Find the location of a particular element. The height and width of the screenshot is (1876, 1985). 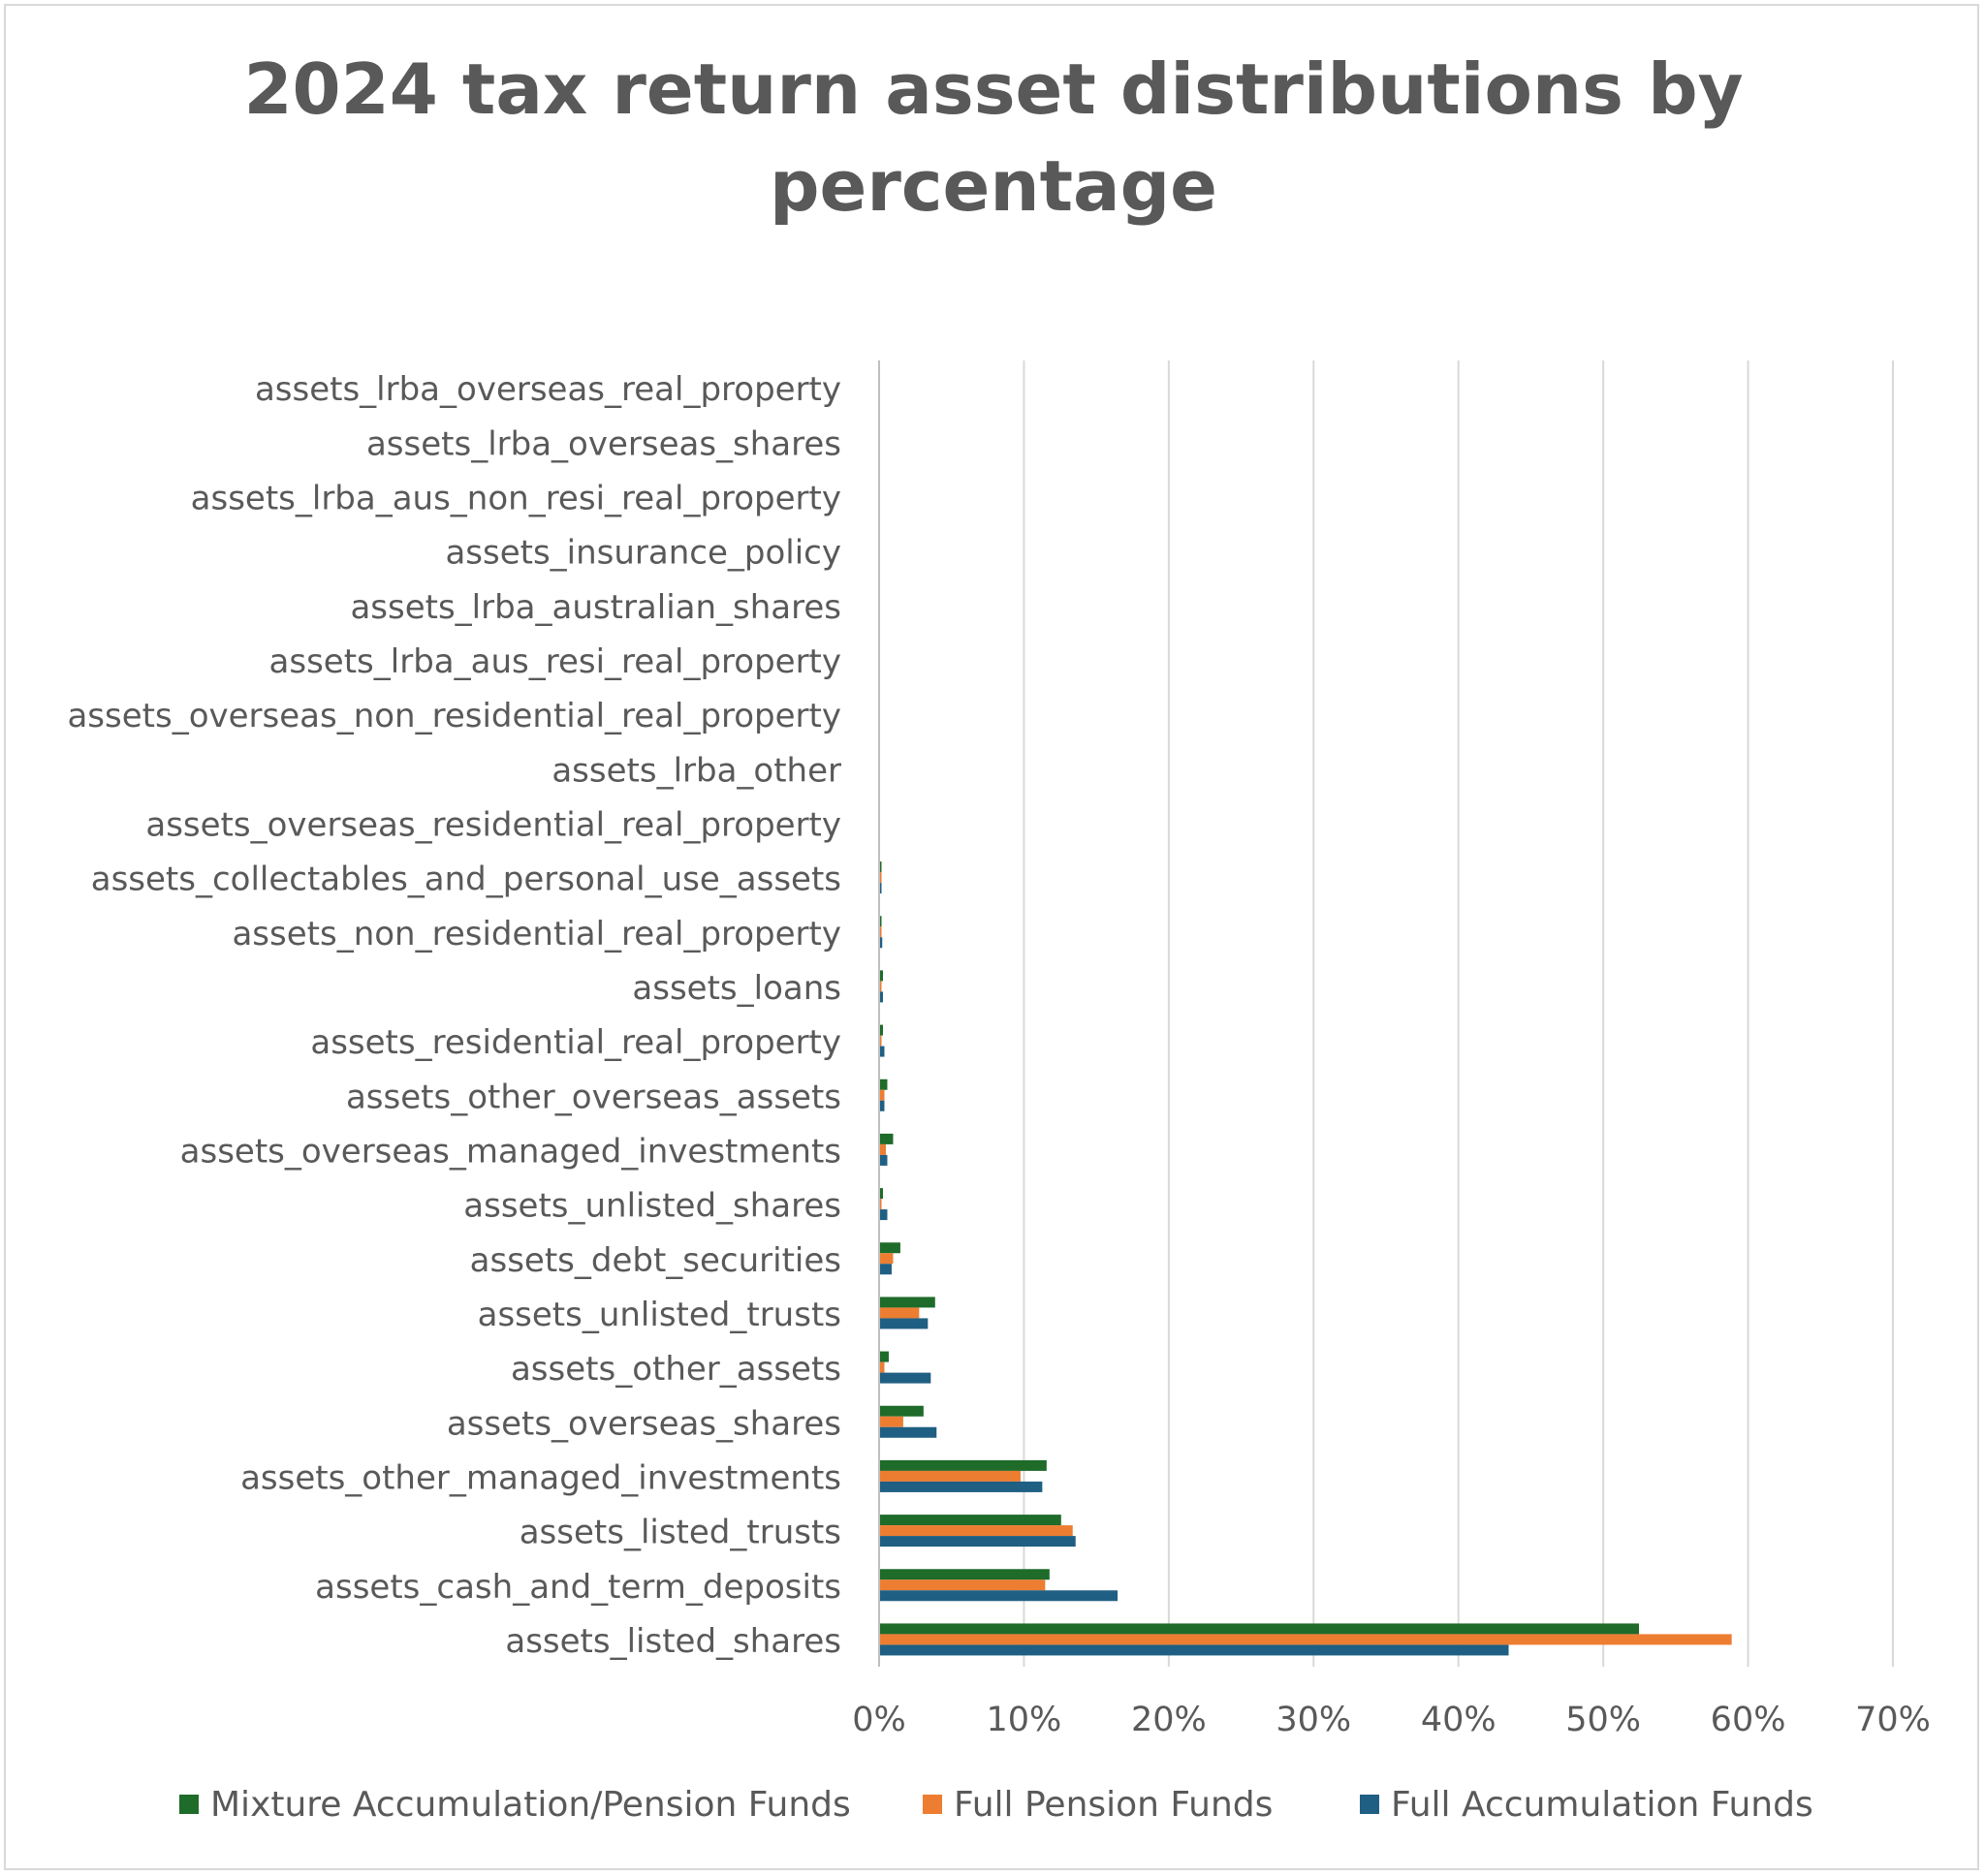

legend-item: Mixture Accumulation/Pension Funds is located at coordinates (515, 1804).